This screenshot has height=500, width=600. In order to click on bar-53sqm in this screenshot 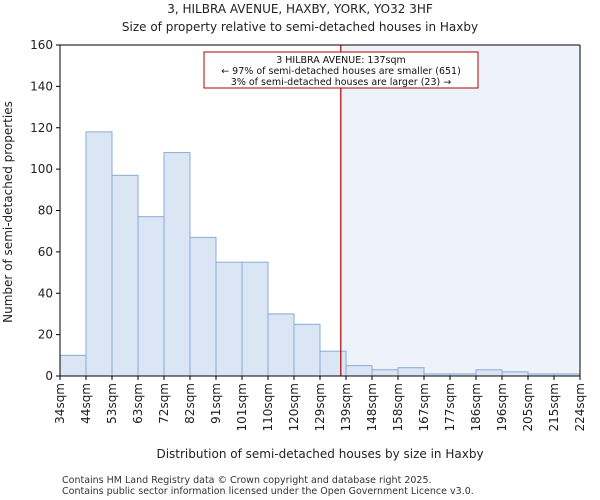, I will do `click(125, 275)`.